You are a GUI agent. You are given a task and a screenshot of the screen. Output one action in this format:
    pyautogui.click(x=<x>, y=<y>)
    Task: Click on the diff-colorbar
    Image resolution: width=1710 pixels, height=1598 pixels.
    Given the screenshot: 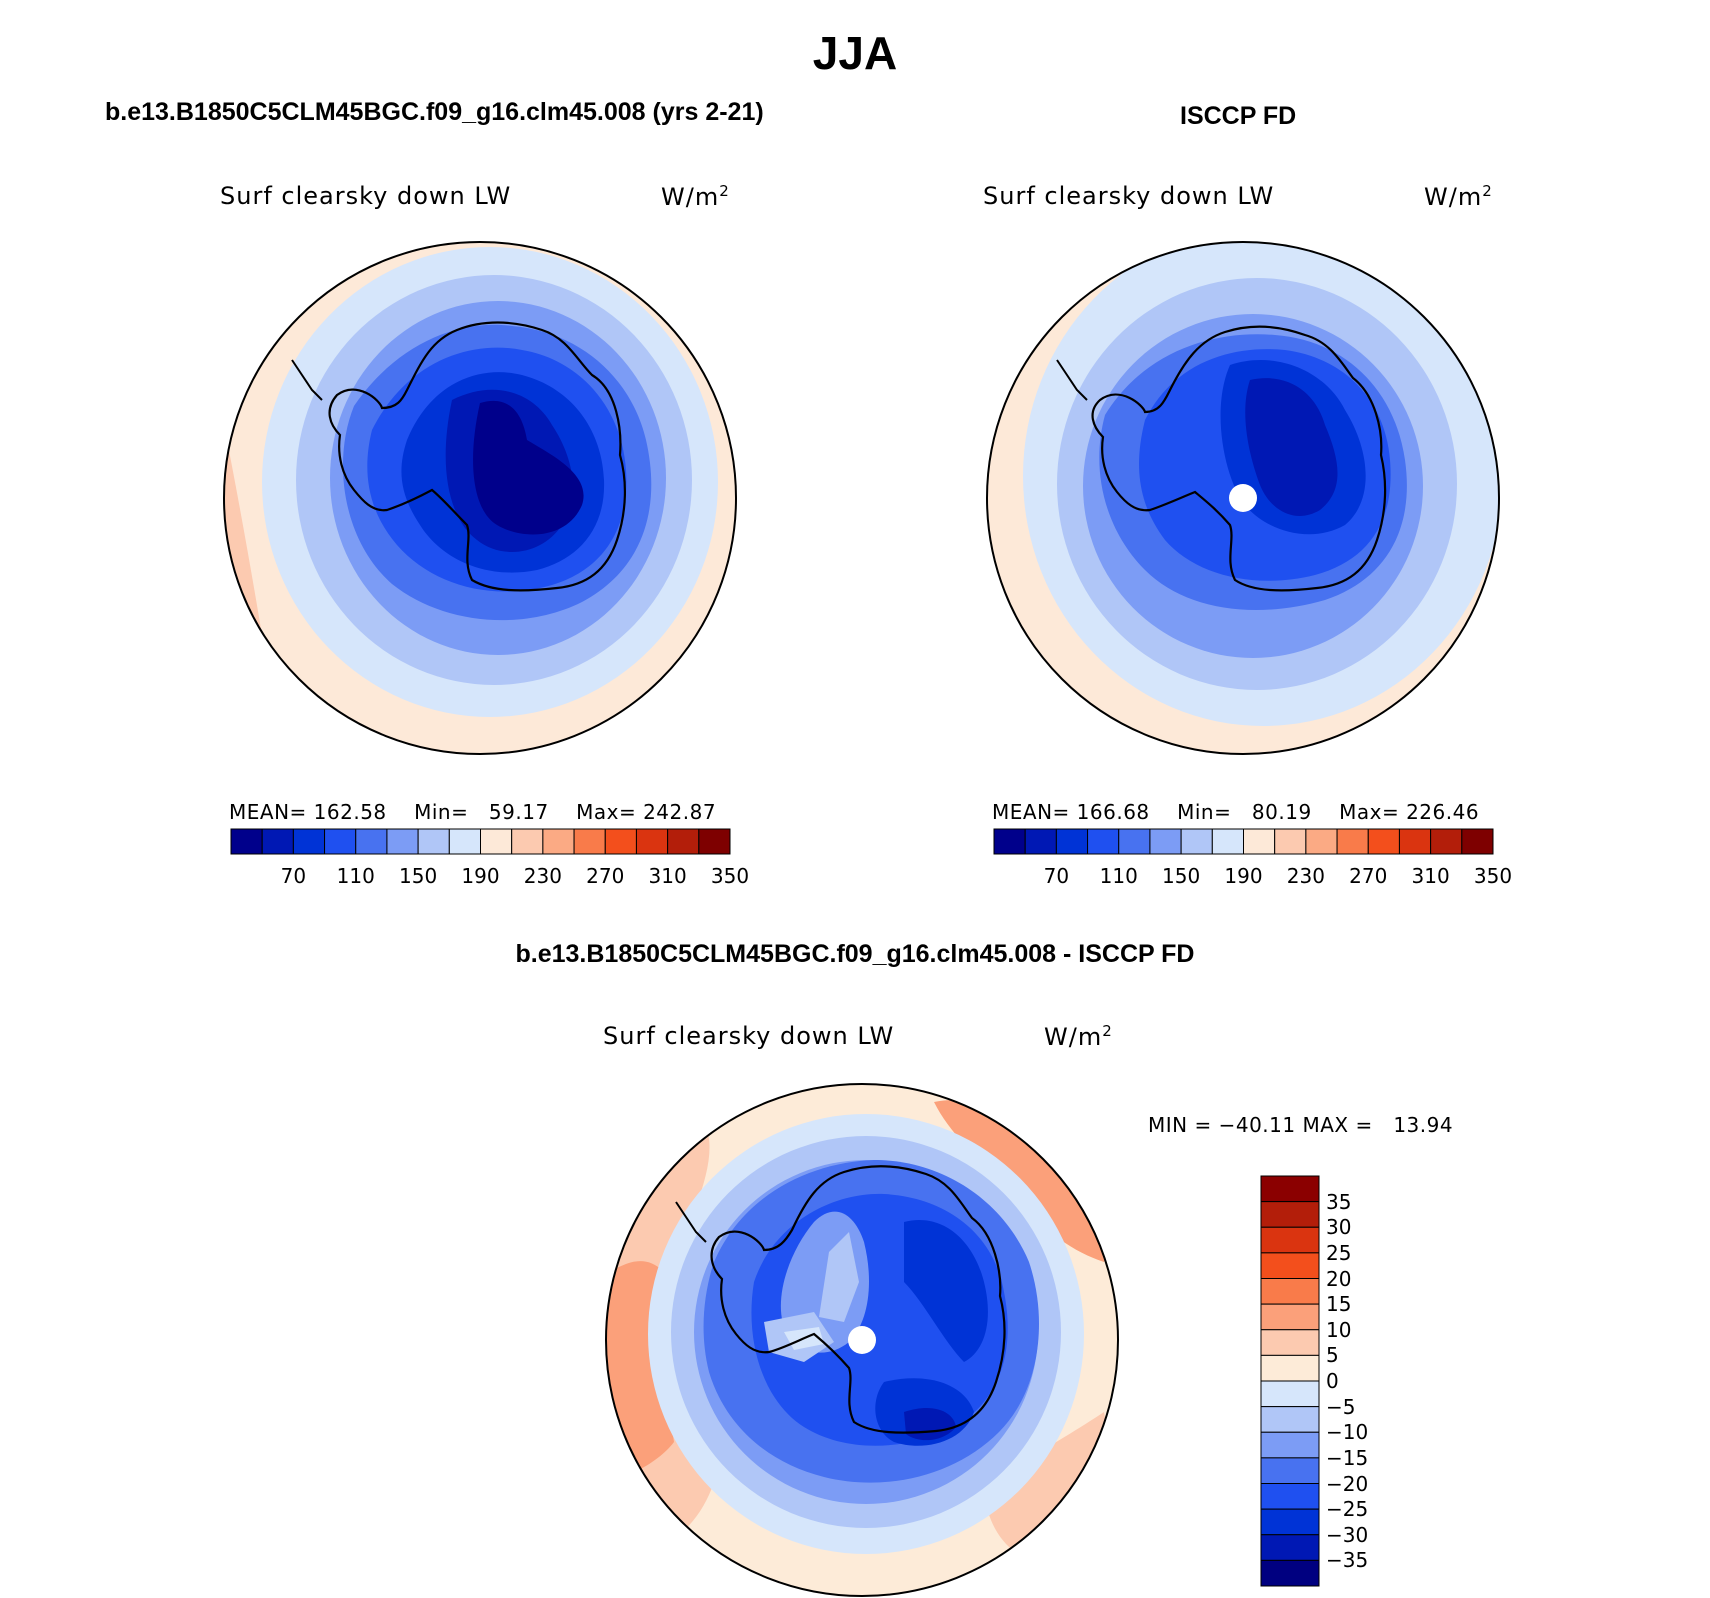 What is the action you would take?
    pyautogui.click(x=1290, y=1381)
    